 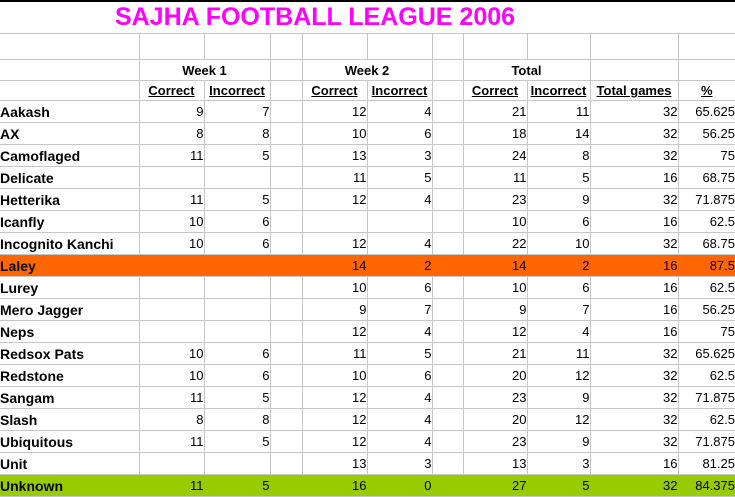 What do you see at coordinates (706, 331) in the screenshot?
I see `percent-cell: 75` at bounding box center [706, 331].